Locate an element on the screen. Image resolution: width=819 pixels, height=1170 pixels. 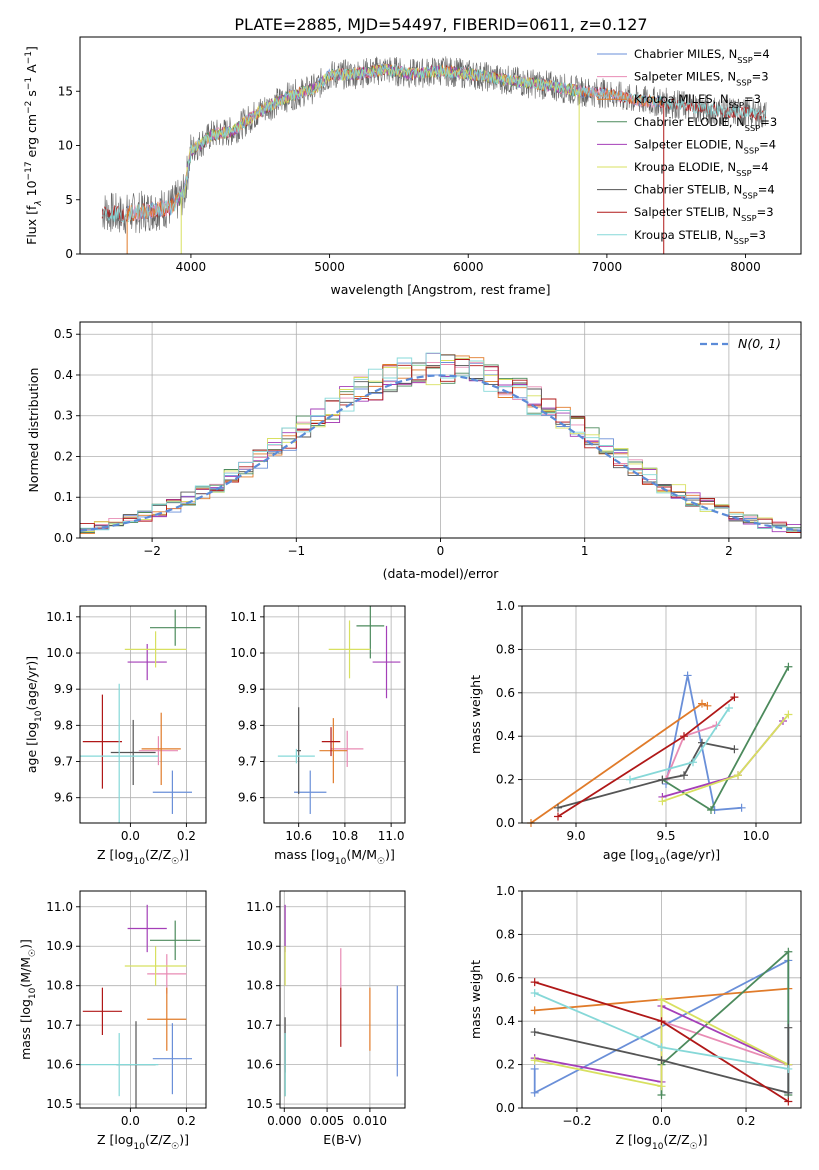
x-tick-label: 11.0 is located at coordinates (391, 836).